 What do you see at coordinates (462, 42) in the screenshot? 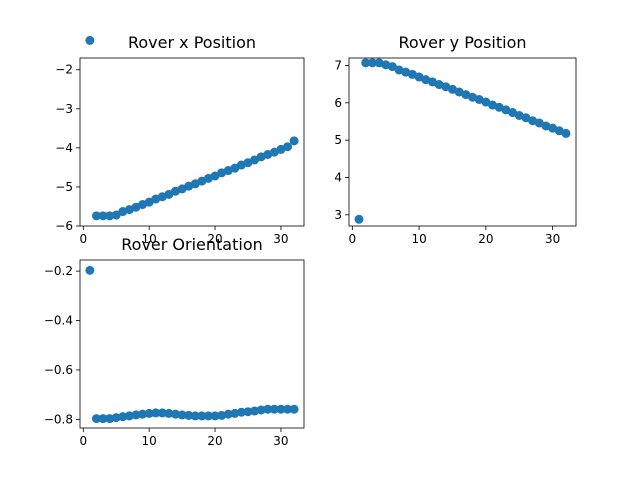
I see `chart-title: Rover y Position` at bounding box center [462, 42].